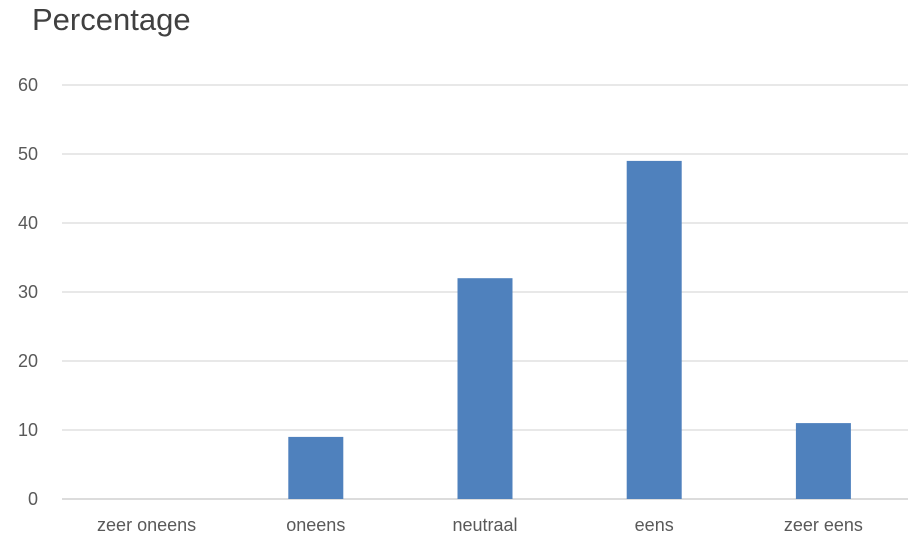 The height and width of the screenshot is (540, 912). Describe the element at coordinates (823, 525) in the screenshot. I see `x-tick-label: zeer eens` at that location.